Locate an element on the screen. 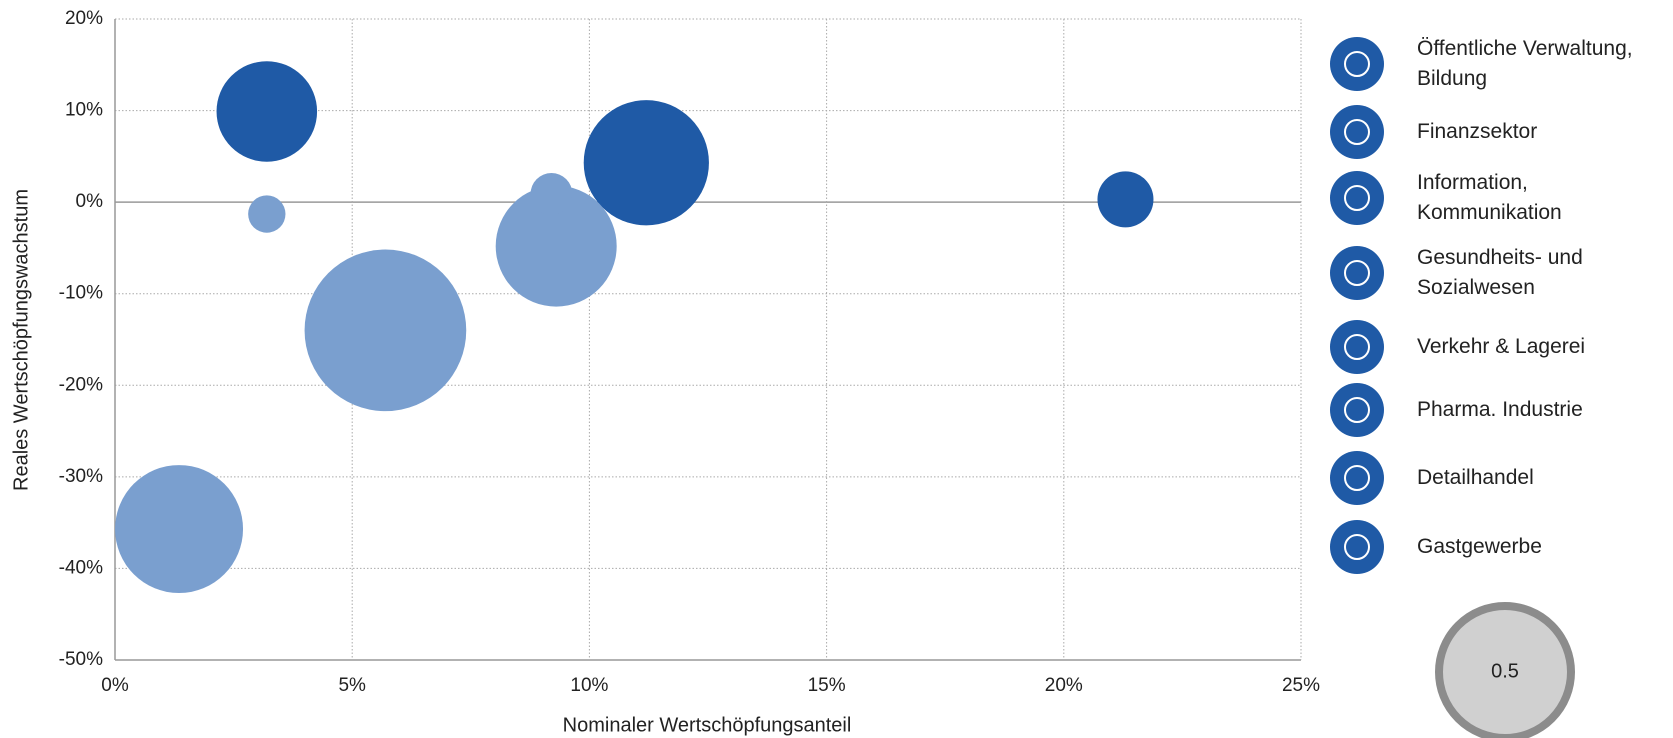 The height and width of the screenshot is (738, 1673). y-tick-label: 0% is located at coordinates (90, 201).